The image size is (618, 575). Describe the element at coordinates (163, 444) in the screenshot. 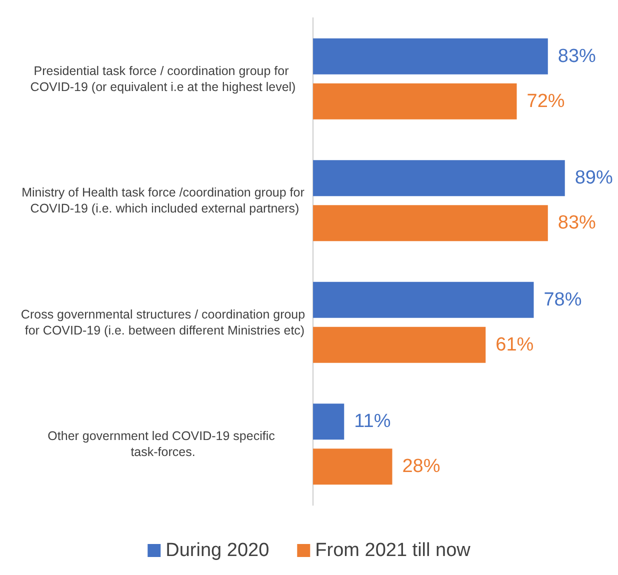

I see `y-tick-label: Other government led COVID-19 specific task-forces.` at that location.